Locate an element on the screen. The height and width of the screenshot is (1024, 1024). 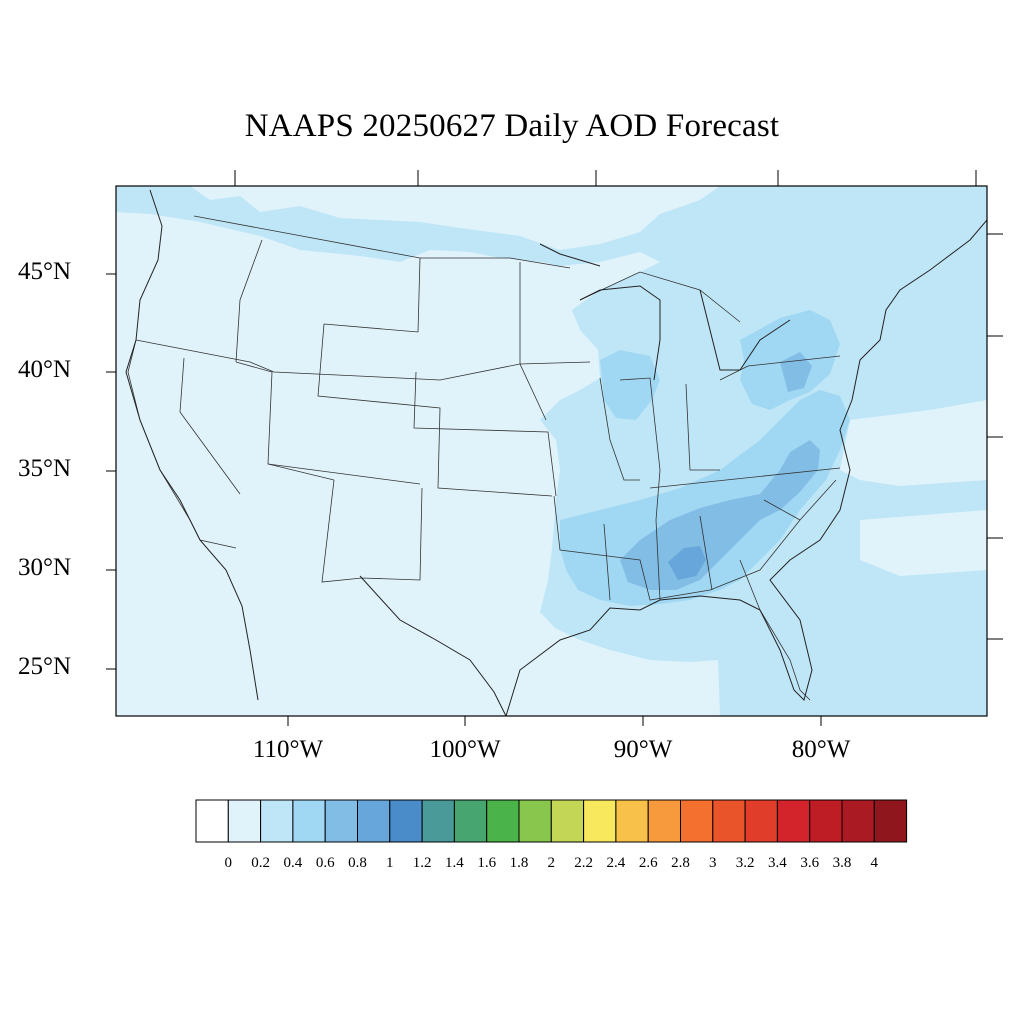
colorbar-tick-label: 3 is located at coordinates (713, 863).